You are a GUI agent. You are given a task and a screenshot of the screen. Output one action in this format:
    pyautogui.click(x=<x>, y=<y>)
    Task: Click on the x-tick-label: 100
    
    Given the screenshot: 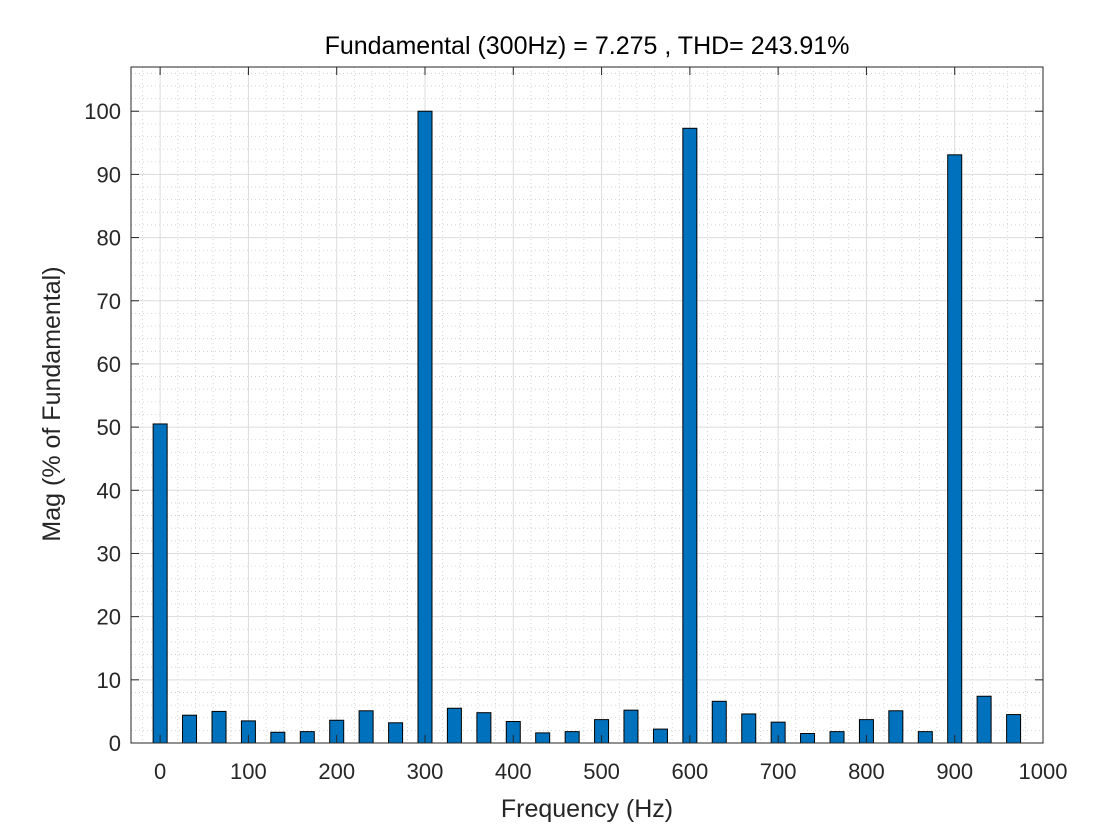 What is the action you would take?
    pyautogui.click(x=248, y=771)
    